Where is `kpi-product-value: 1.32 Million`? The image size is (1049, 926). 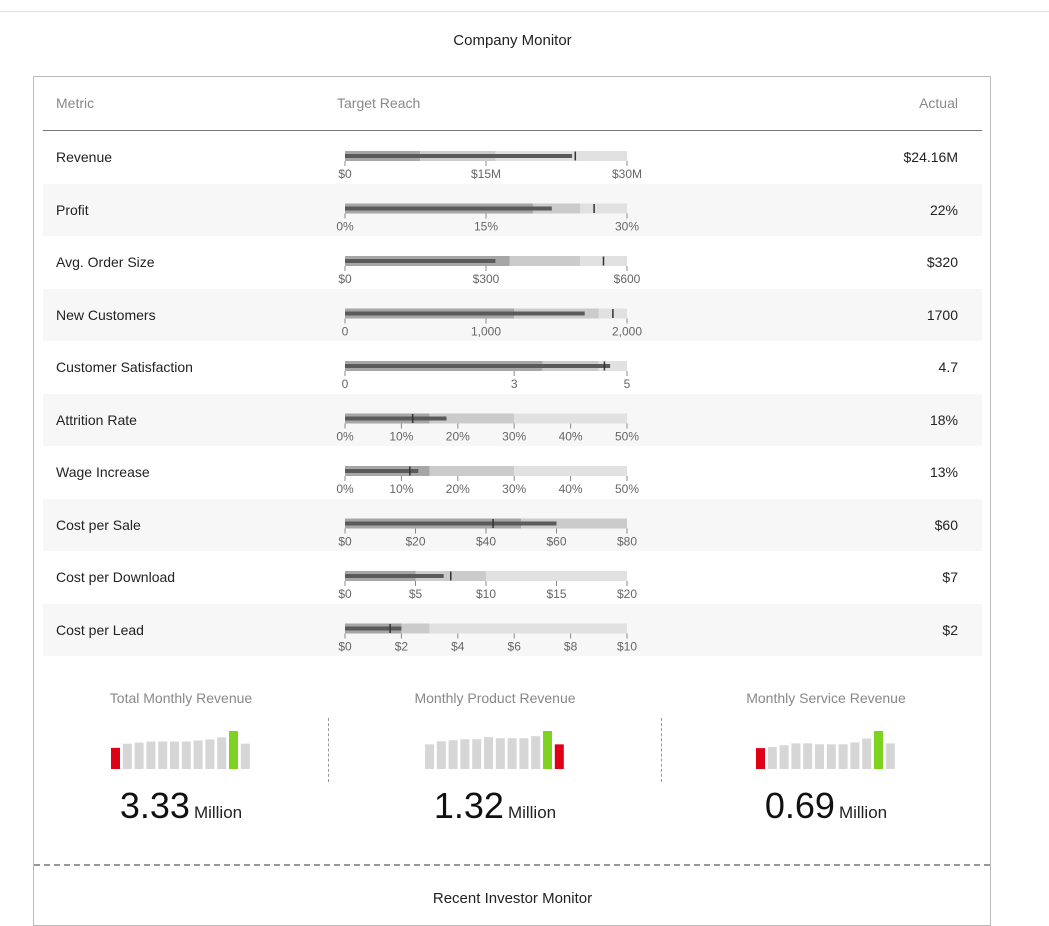 kpi-product-value: 1.32 Million is located at coordinates (495, 806).